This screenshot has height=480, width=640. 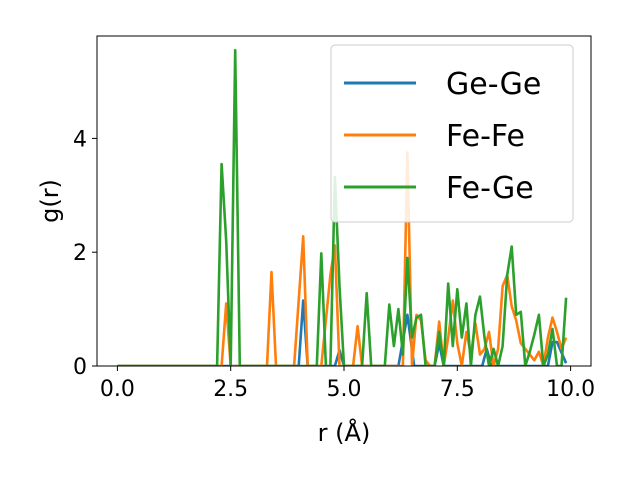 What do you see at coordinates (344, 389) in the screenshot?
I see `x-tick-label: 5.0` at bounding box center [344, 389].